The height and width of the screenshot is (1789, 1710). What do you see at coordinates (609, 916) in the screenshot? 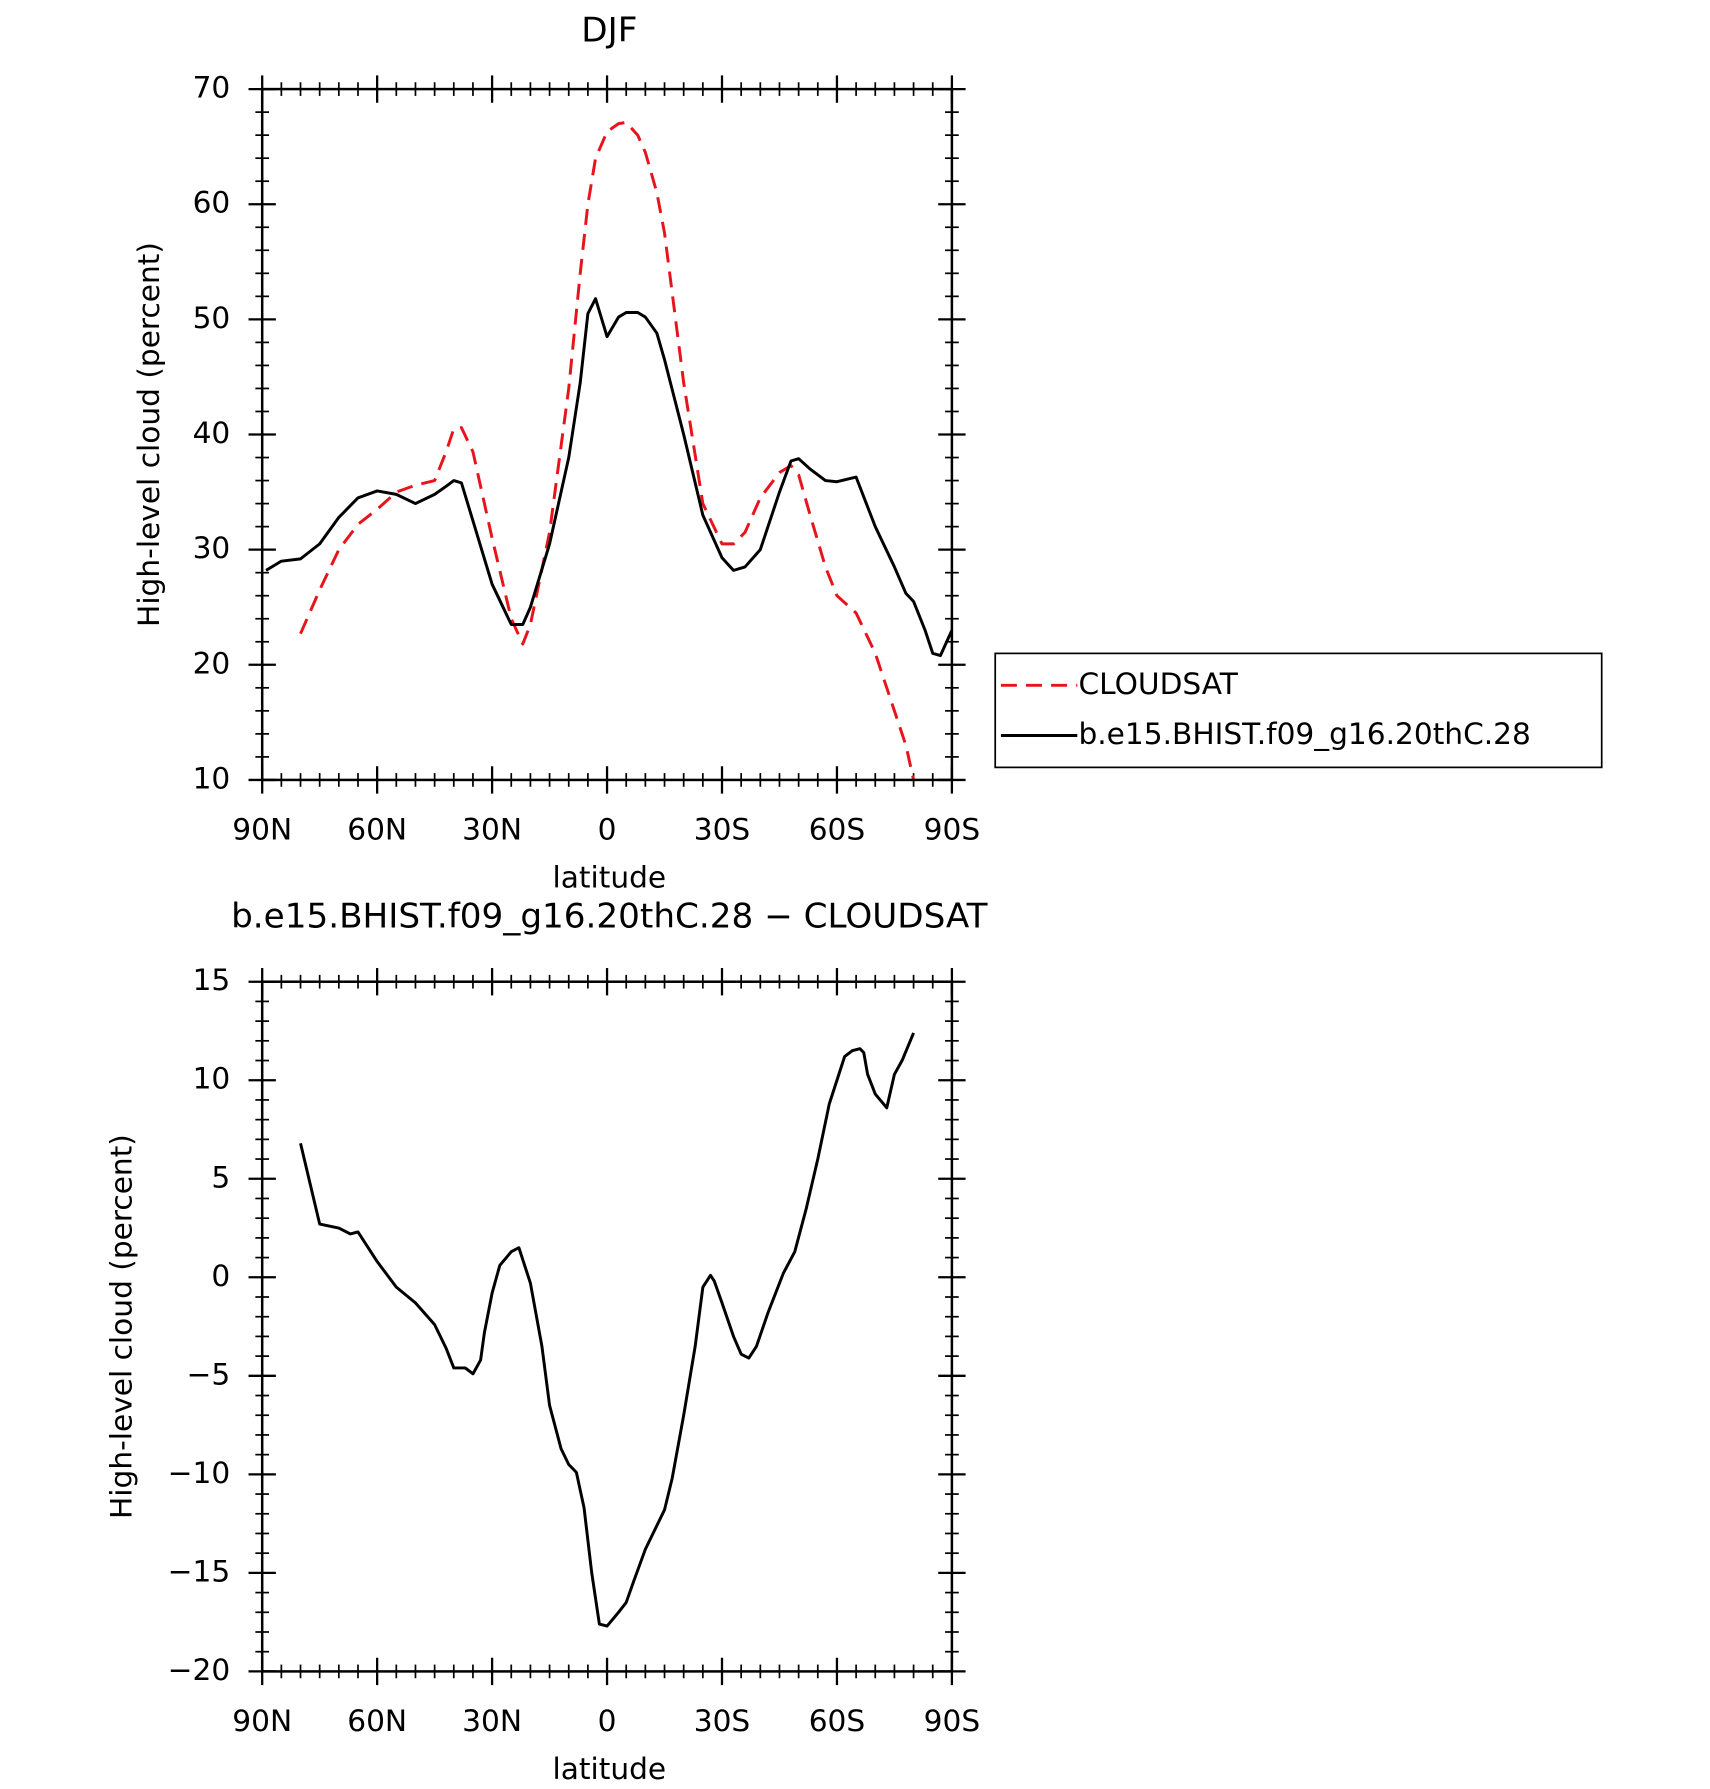
I see `chart-title: b.e15.BHIST.f09_g16.20thC.28 − CLOUDSAT` at bounding box center [609, 916].